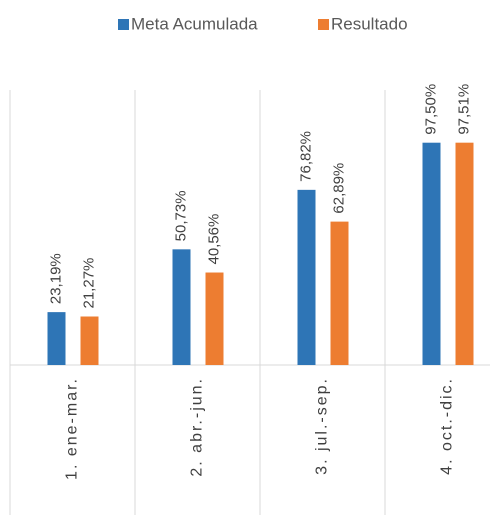 The width and height of the screenshot is (500, 520). Describe the element at coordinates (463, 109) in the screenshot. I see `data-label: 97,51%` at that location.